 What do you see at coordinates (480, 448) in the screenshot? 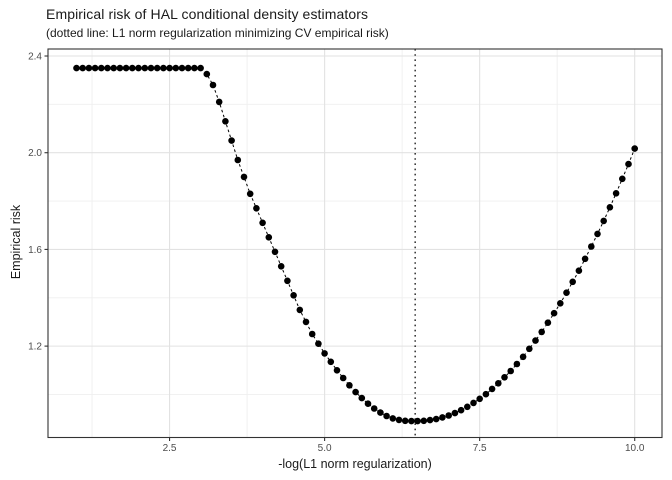
I see `x-tick-label: 7.5` at bounding box center [480, 448].